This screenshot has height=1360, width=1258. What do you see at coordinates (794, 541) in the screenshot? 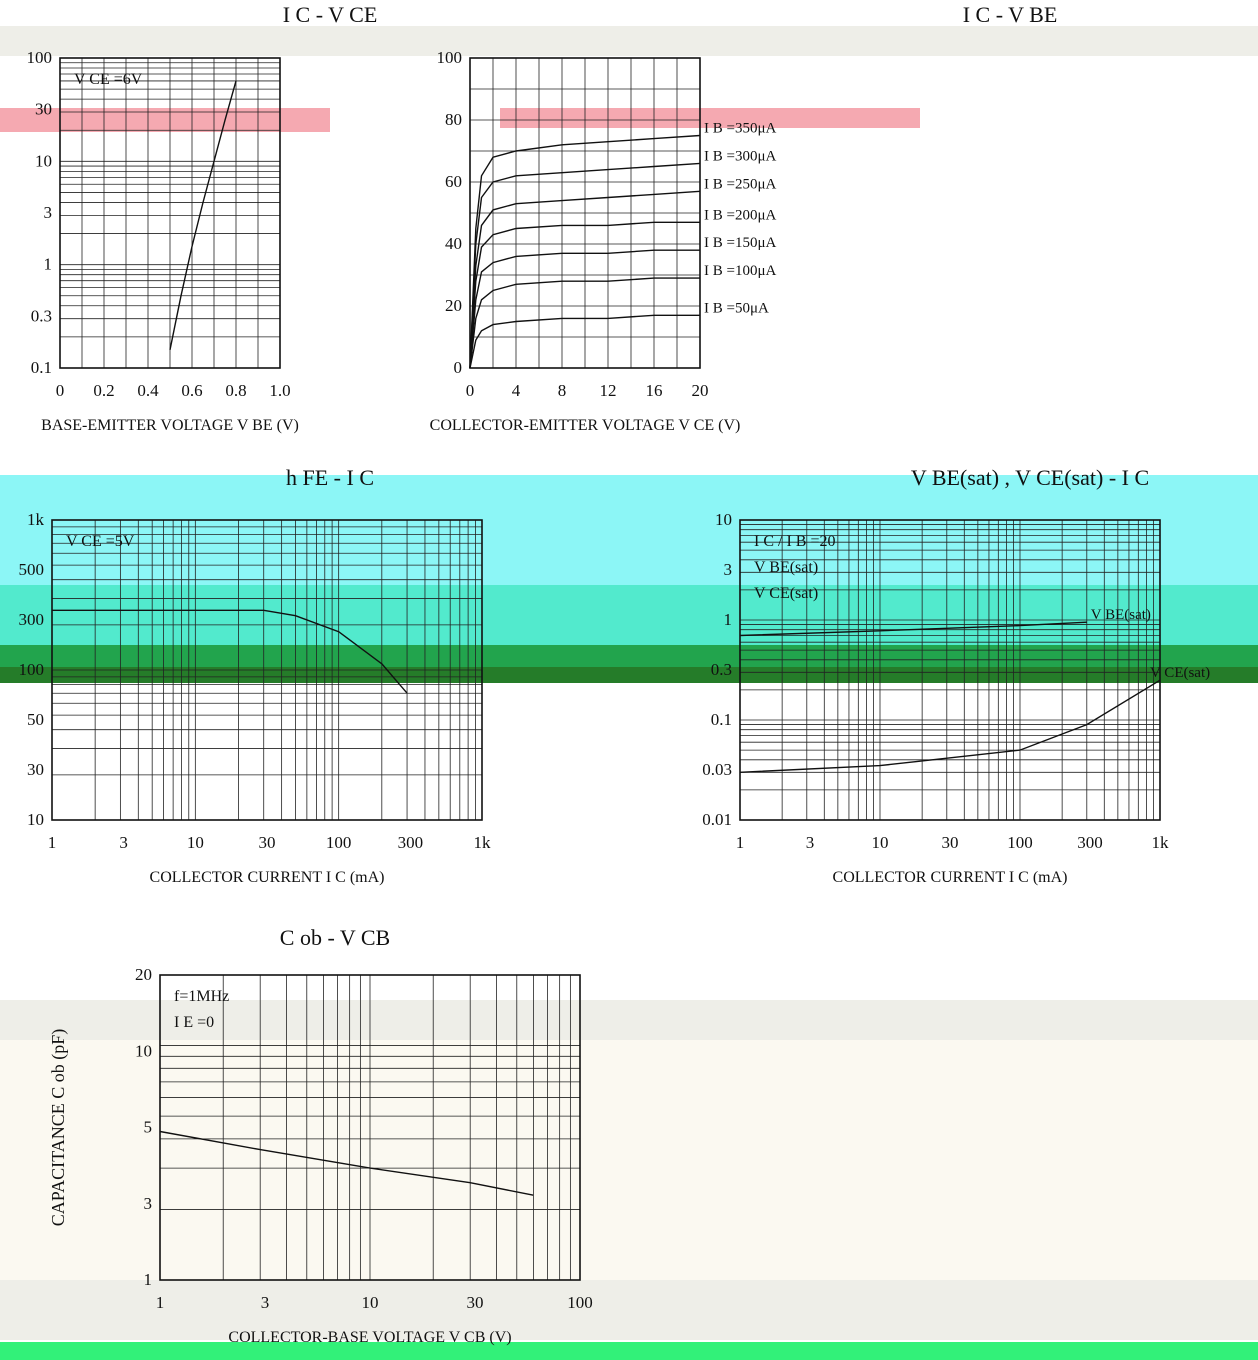
I see `annotation: I C / I B =20` at bounding box center [794, 541].